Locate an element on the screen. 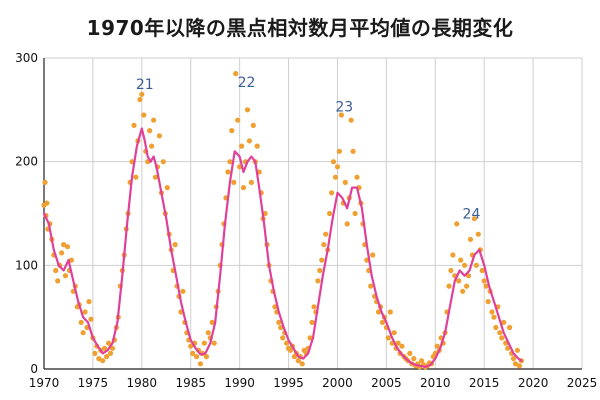 The width and height of the screenshot is (600, 400). x-tick-label: 1985 is located at coordinates (190, 383).